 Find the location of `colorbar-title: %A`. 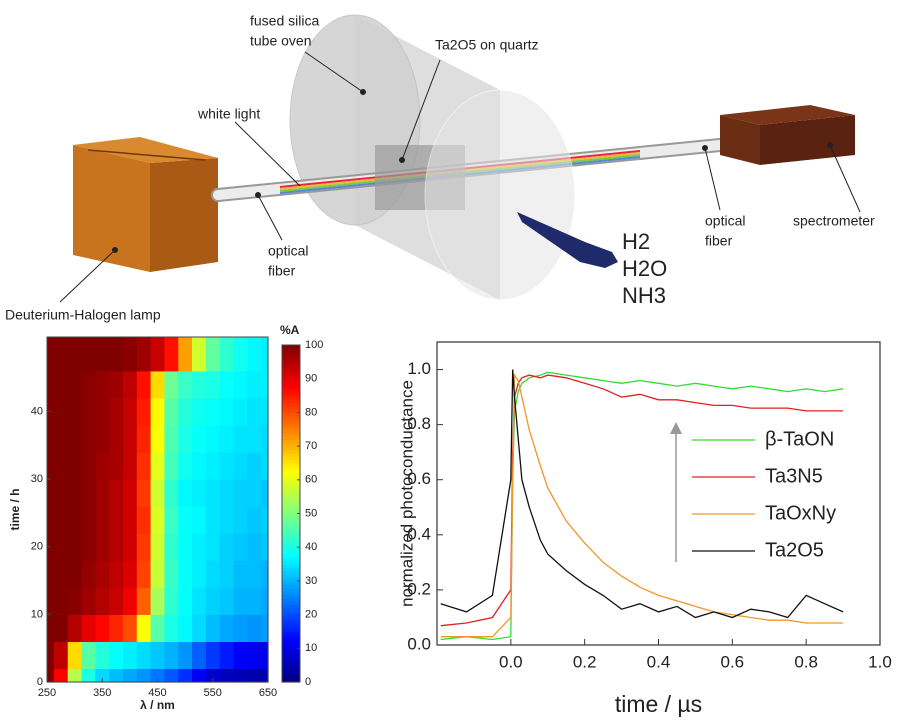

colorbar-title: %A is located at coordinates (290, 330).